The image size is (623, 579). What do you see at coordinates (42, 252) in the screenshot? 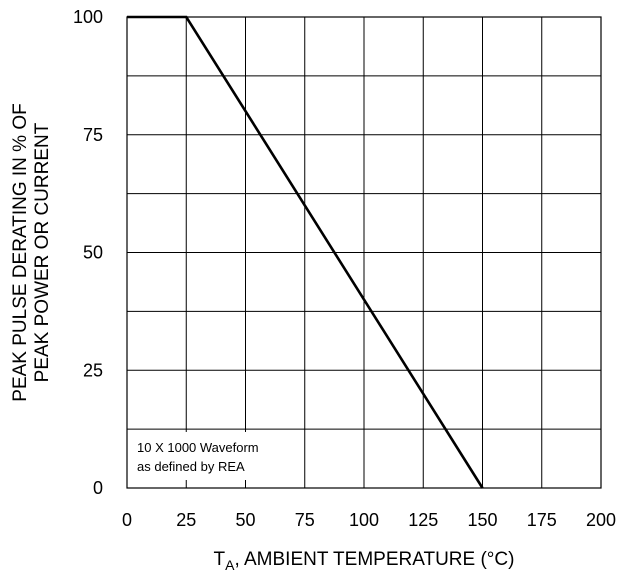
I see `y-axis-title-line-2: PEAK POWER OR CURRENT` at bounding box center [42, 252].